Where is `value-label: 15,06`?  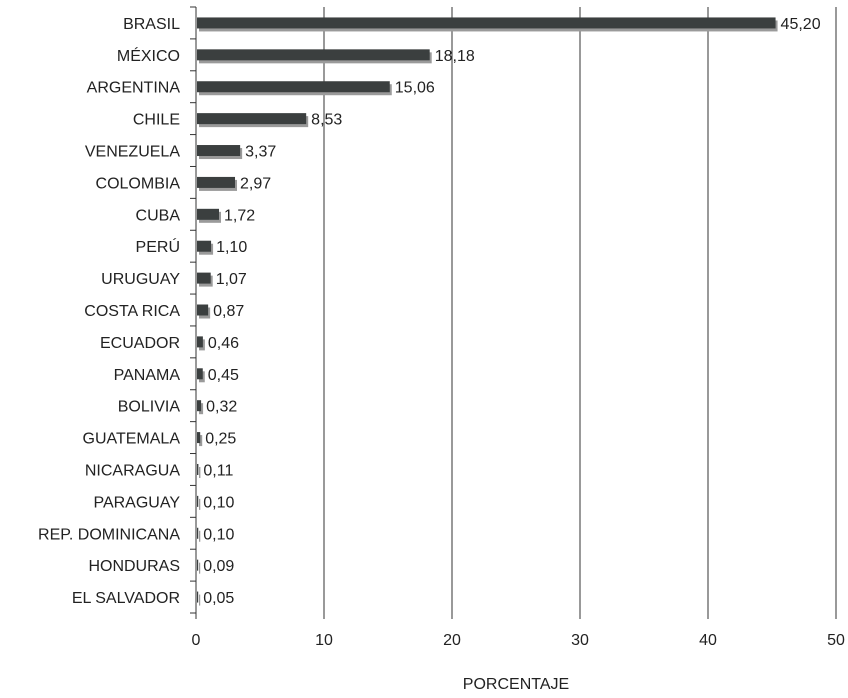 value-label: 15,06 is located at coordinates (415, 88).